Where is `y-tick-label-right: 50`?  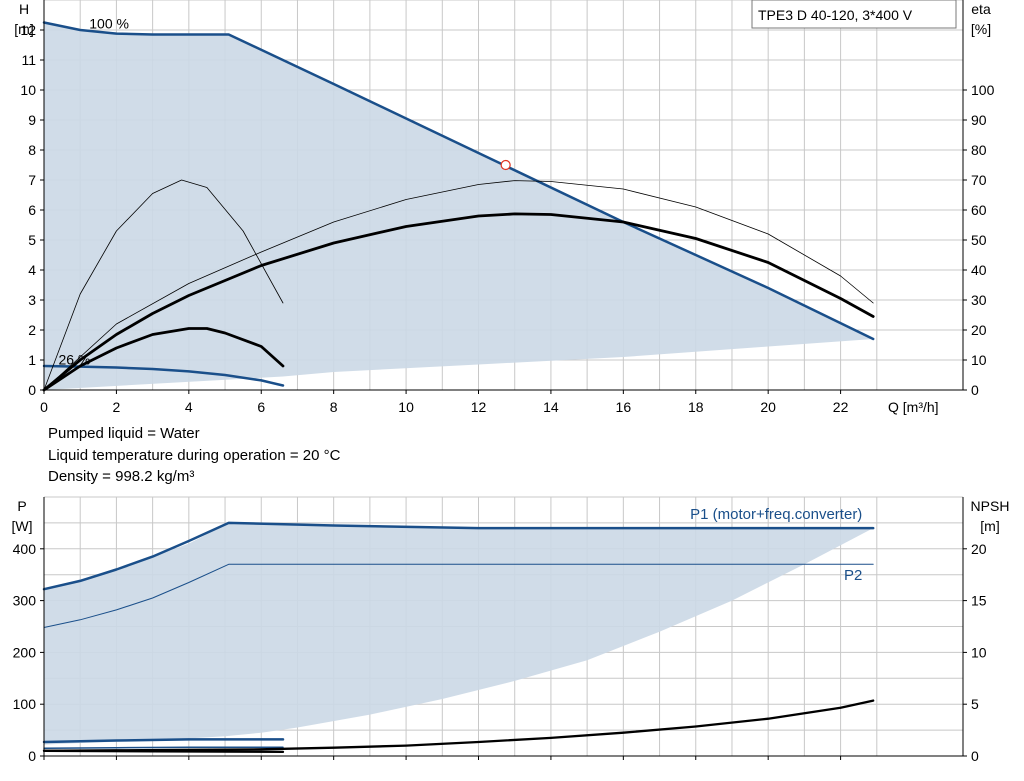 y-tick-label-right: 50 is located at coordinates (979, 240).